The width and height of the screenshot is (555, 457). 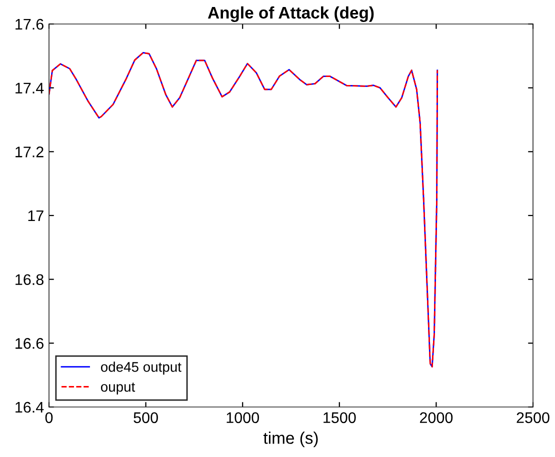 I want to click on x-tick-label: 1500, so click(x=340, y=418).